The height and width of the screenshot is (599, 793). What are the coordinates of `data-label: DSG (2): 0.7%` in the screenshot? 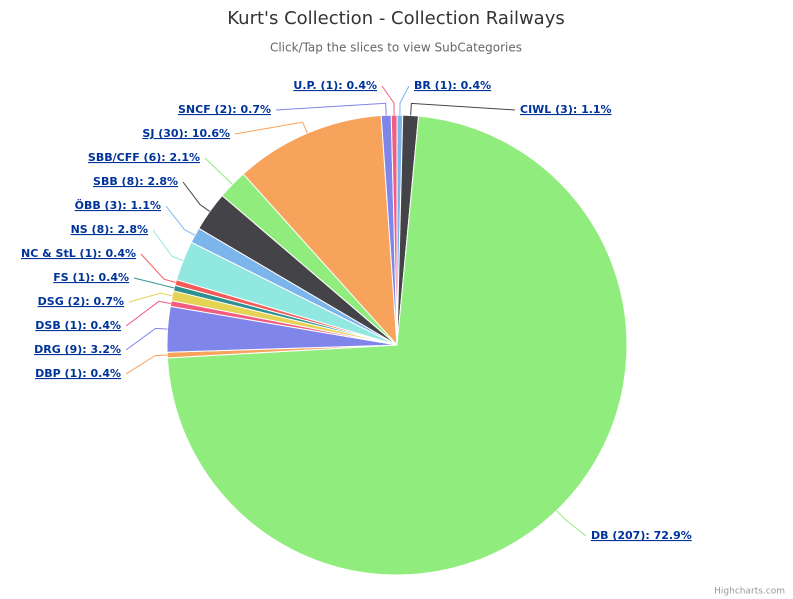 It's located at (81, 301).